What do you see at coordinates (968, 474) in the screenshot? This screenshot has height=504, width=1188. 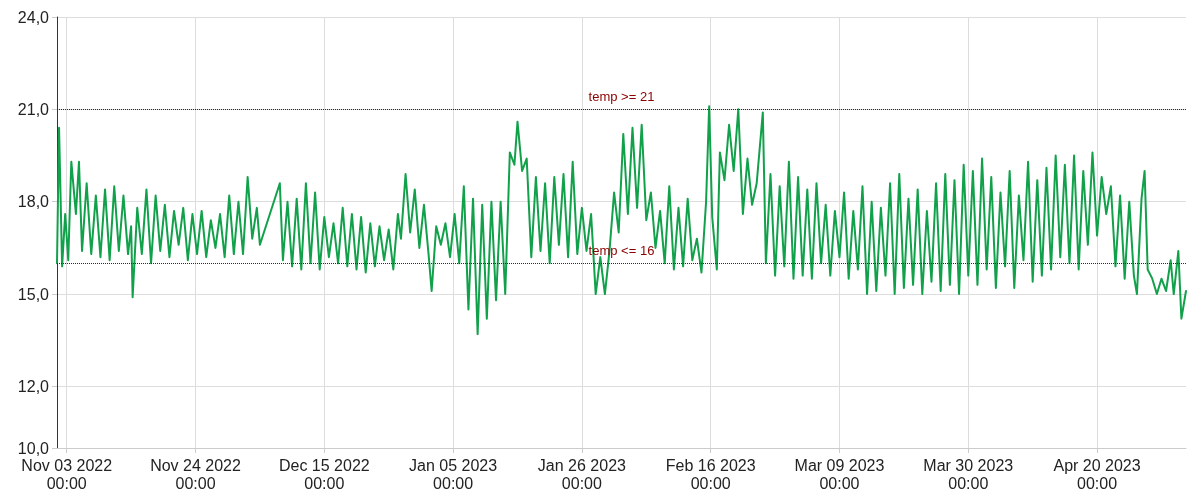 I see `x-tick-label: Mar 30 2023 00:00` at bounding box center [968, 474].